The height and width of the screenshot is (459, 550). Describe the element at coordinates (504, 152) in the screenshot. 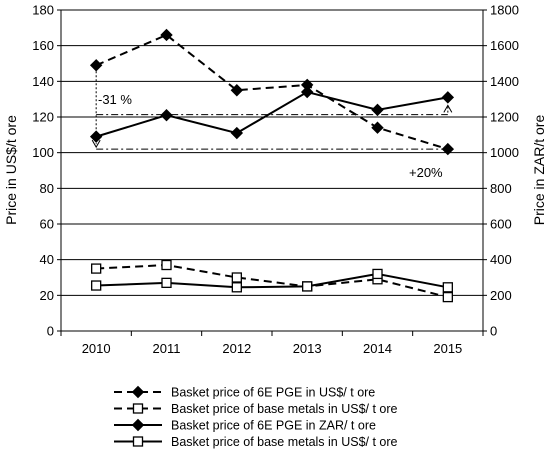

I see `y2-tick-label: 1000` at that location.